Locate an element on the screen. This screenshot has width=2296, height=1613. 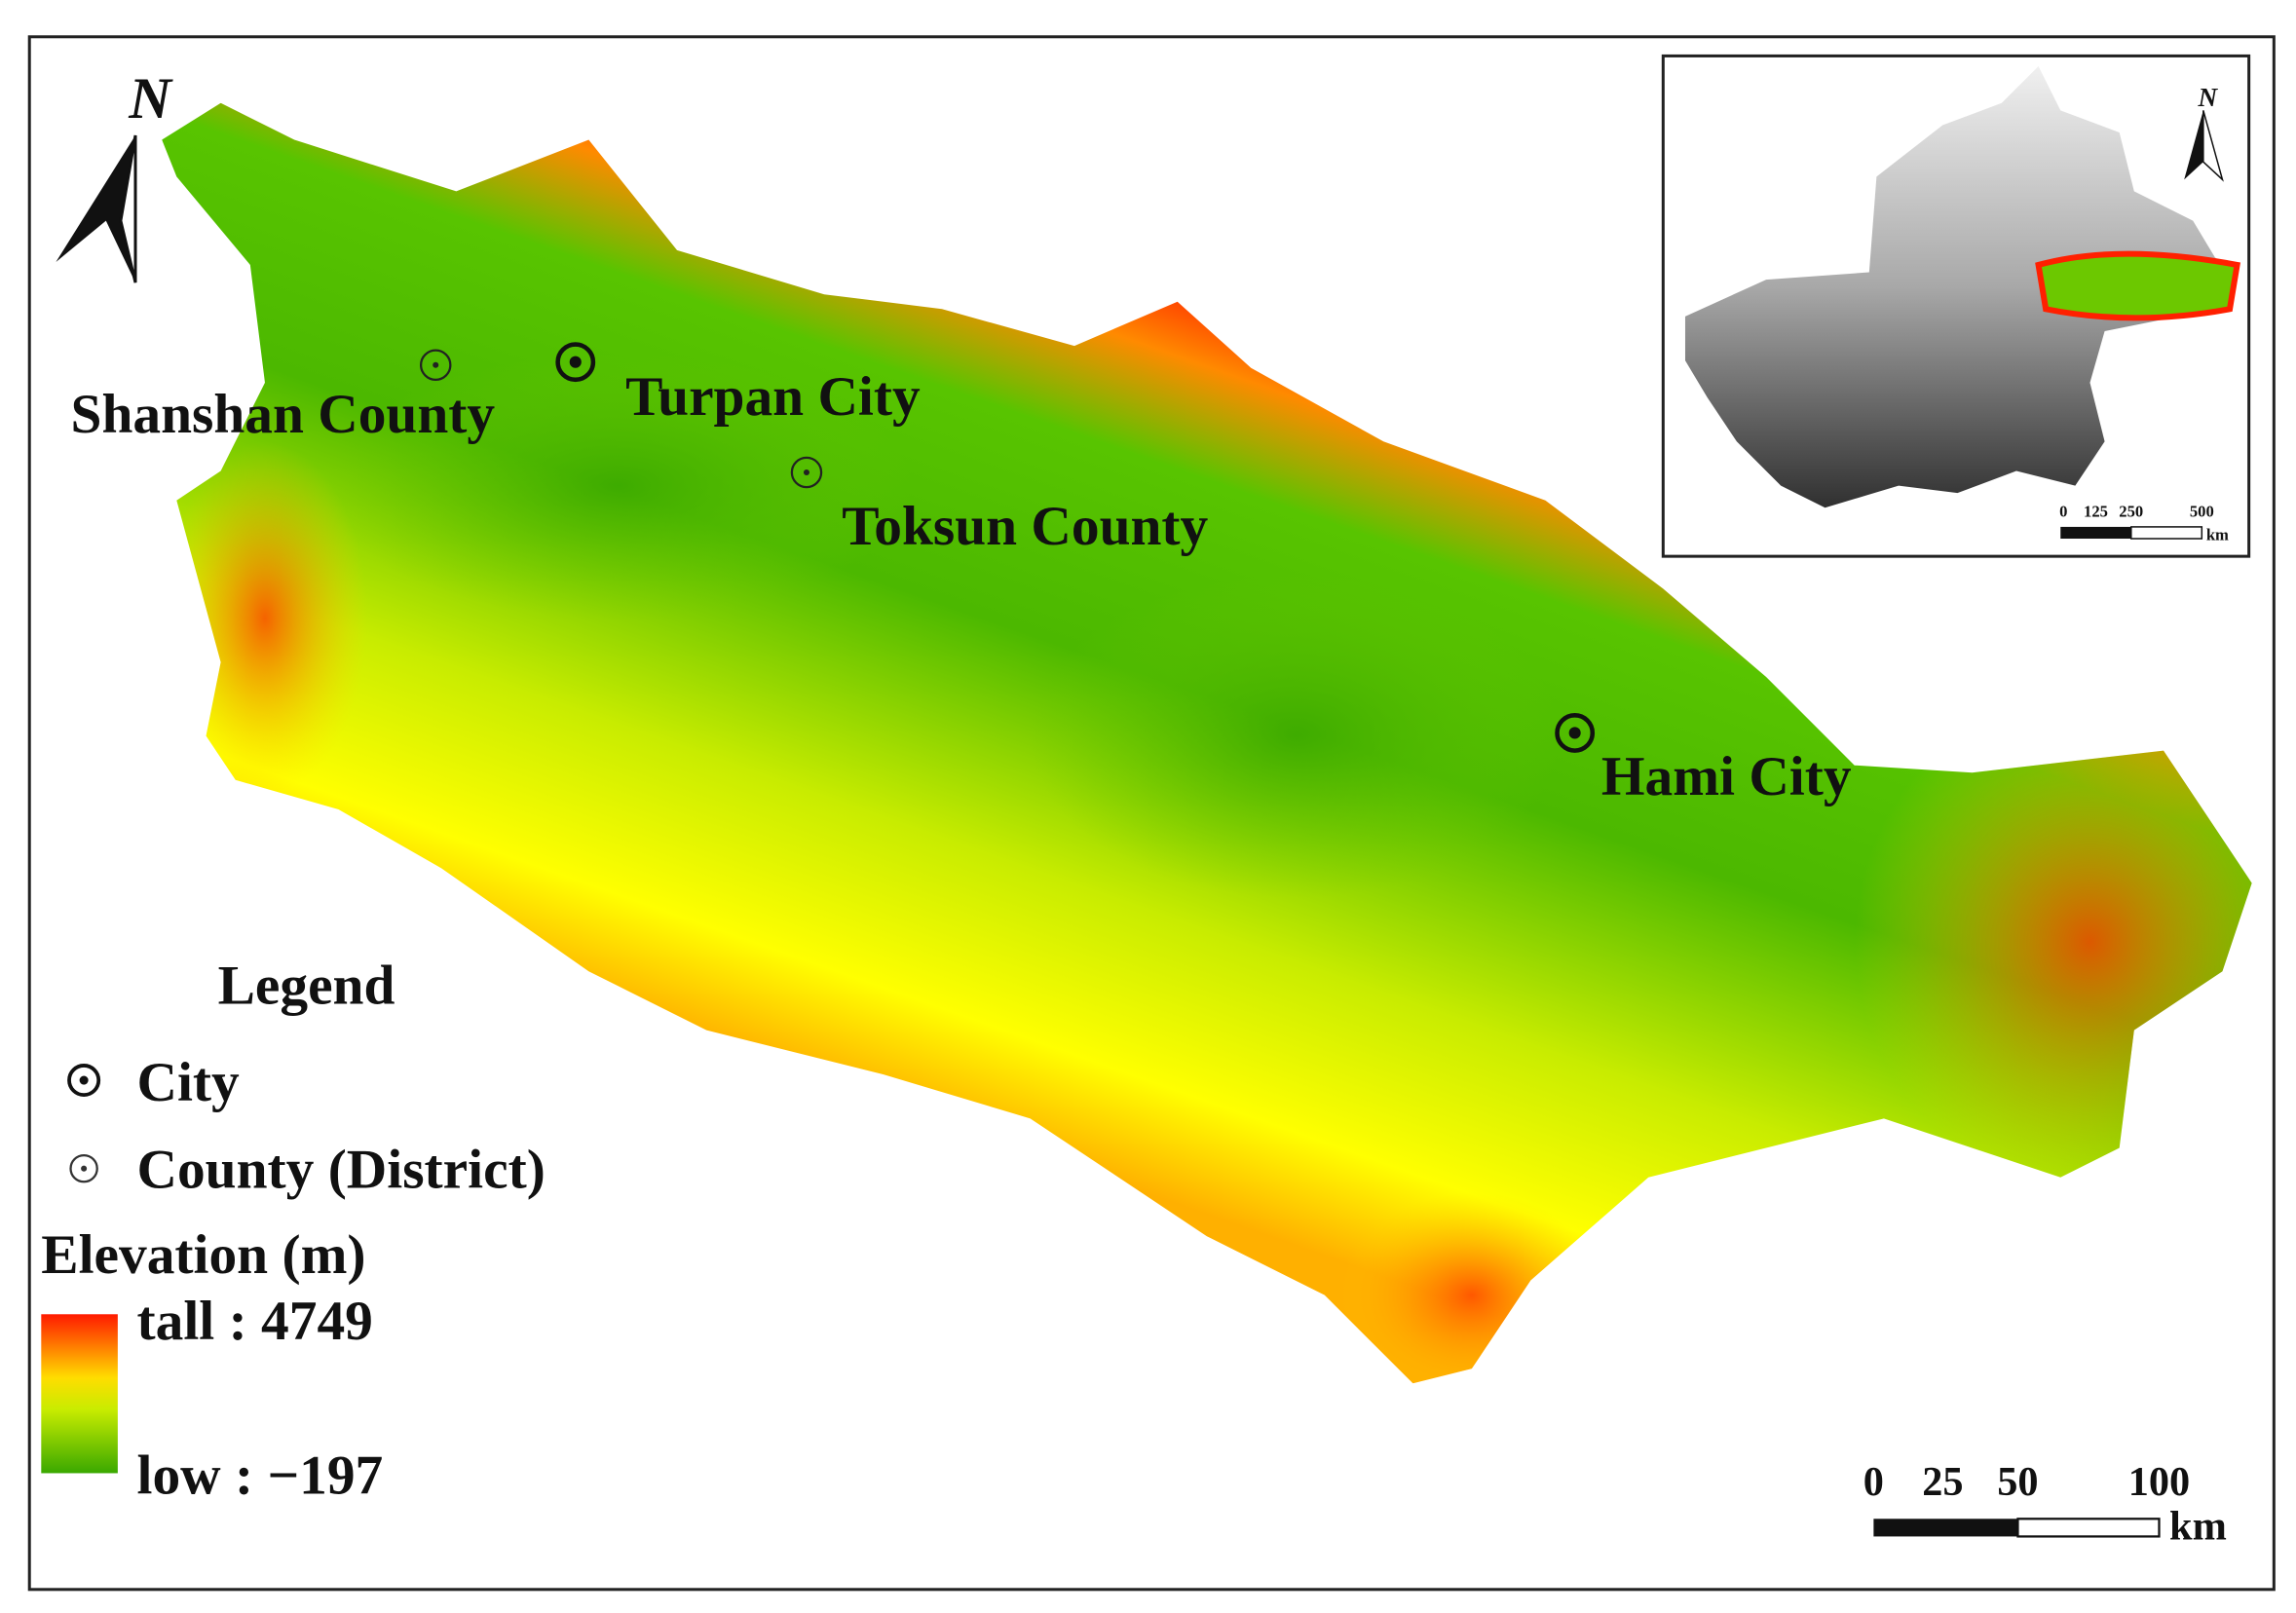
scale-tick: 25 is located at coordinates (1942, 1482).